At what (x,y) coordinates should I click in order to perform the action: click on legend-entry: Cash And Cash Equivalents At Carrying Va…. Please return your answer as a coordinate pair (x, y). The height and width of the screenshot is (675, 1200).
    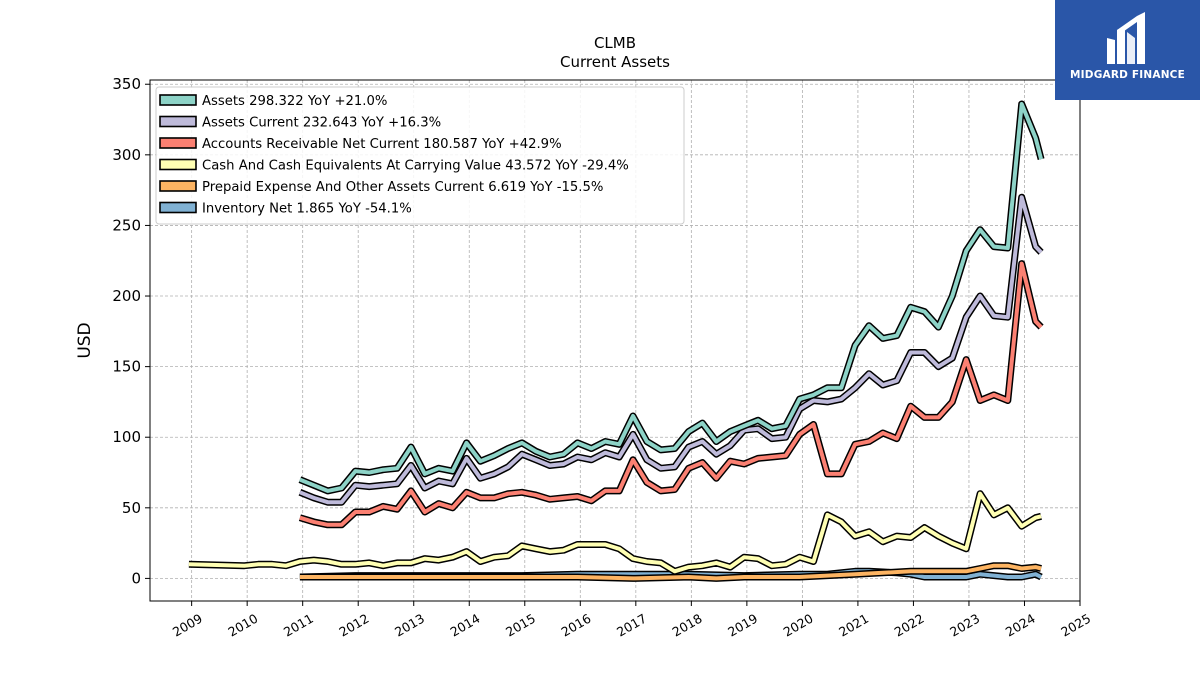
    Looking at the image, I should click on (415, 166).